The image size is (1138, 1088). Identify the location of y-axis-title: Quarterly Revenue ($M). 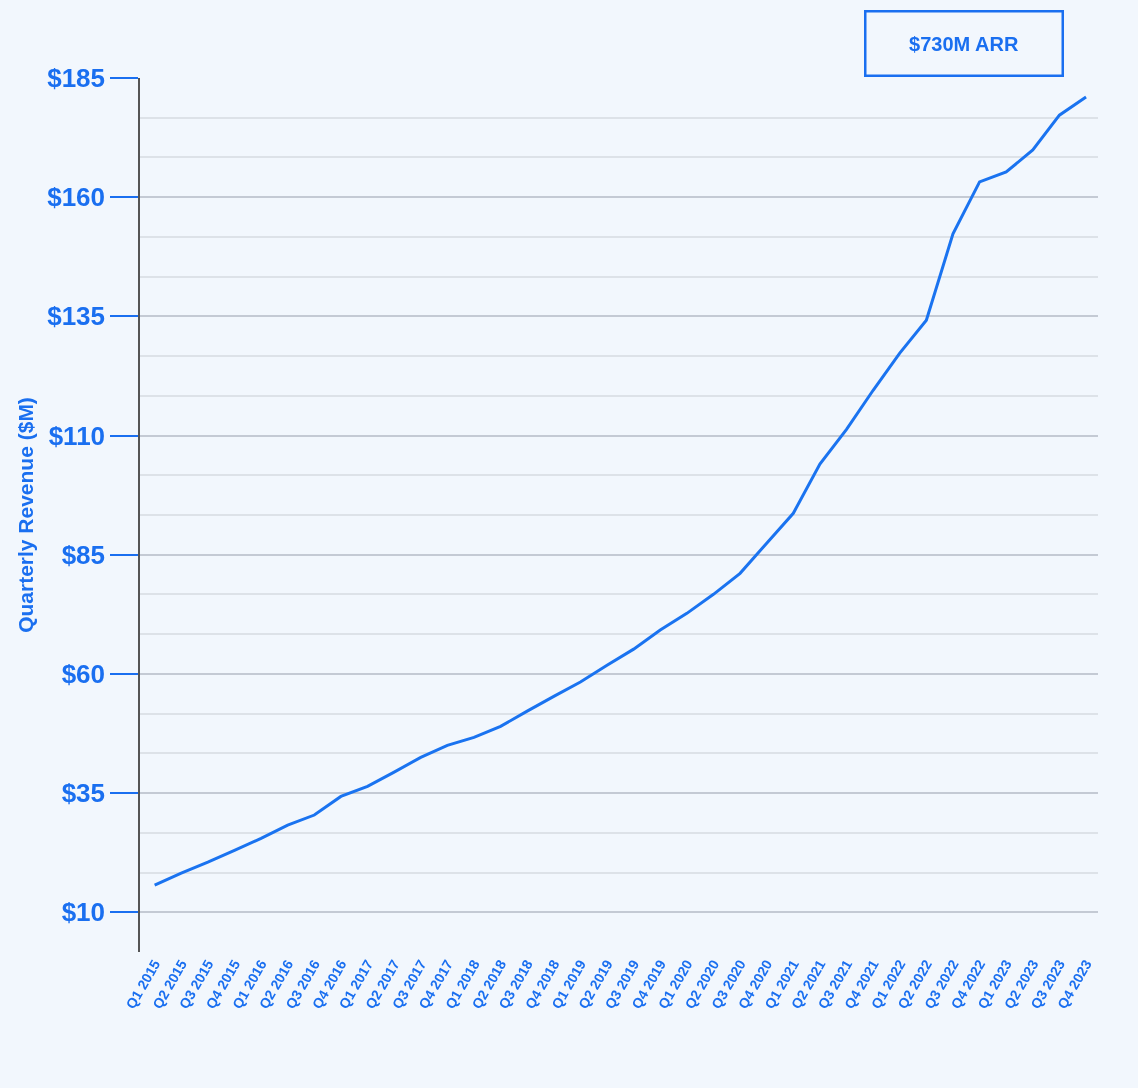
(25, 515).